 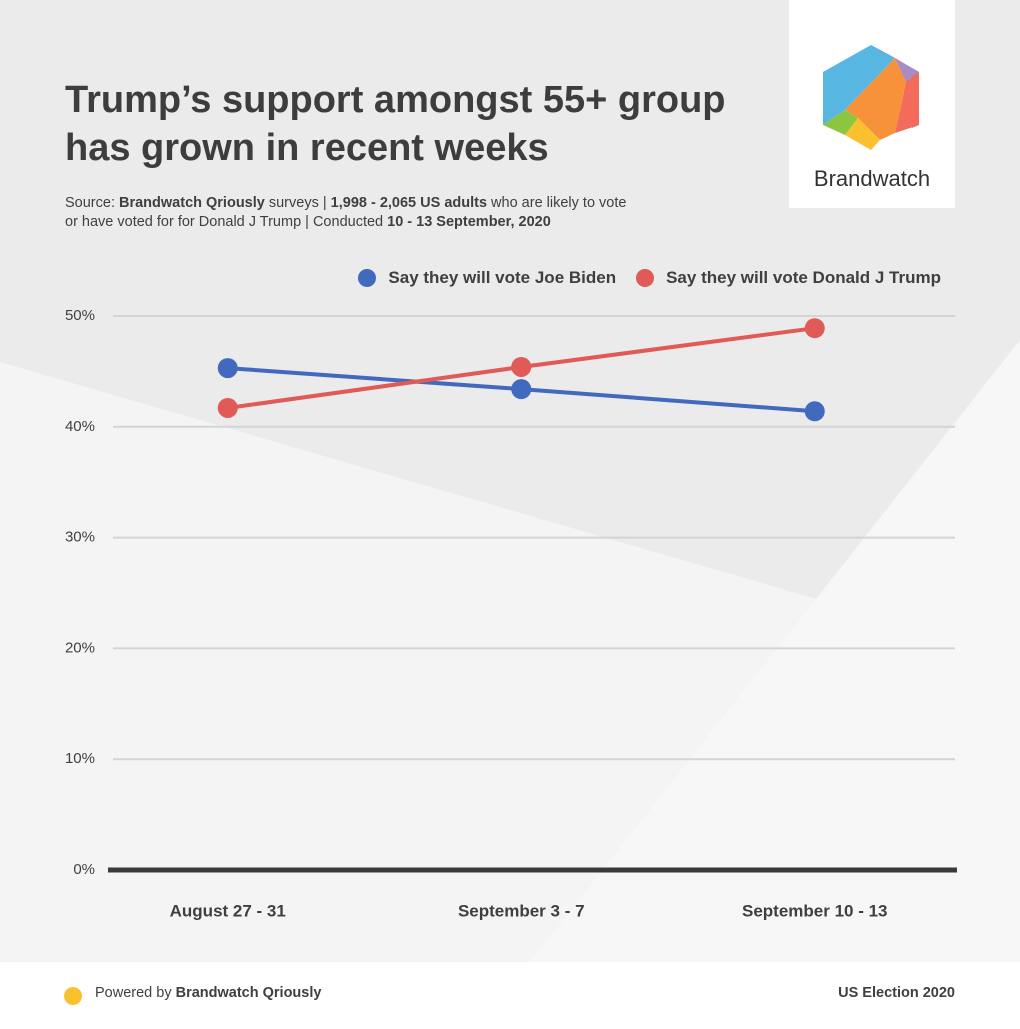 I want to click on legend-item: Say they will vote Joe Biden, so click(x=487, y=278).